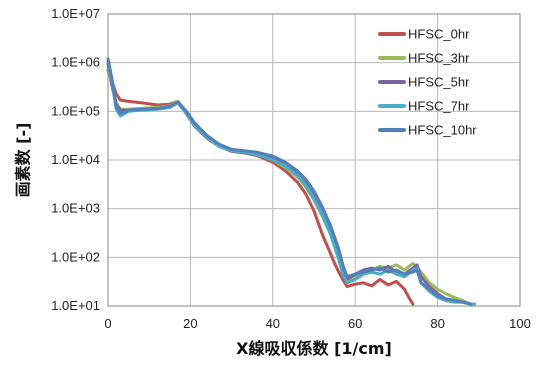 The width and height of the screenshot is (543, 365). Describe the element at coordinates (355, 323) in the screenshot. I see `x-tick-label: 60` at that location.